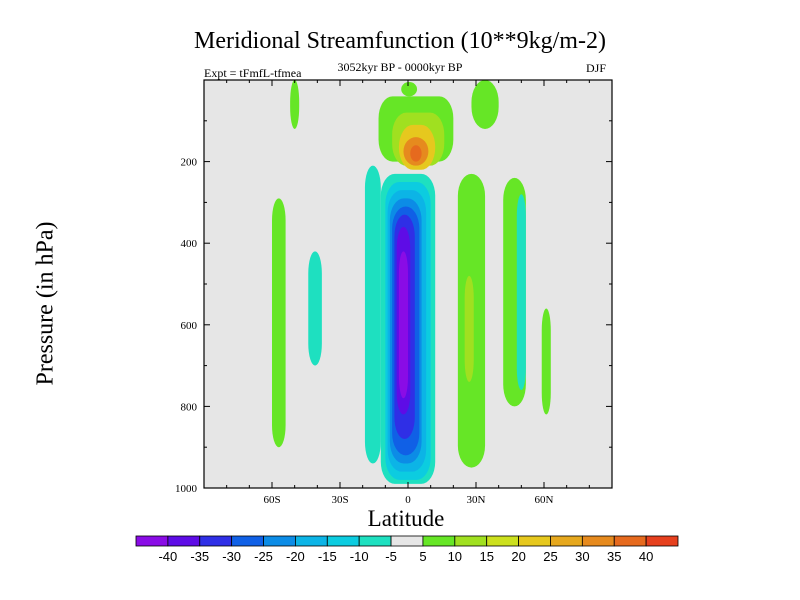  What do you see at coordinates (646, 556) in the screenshot?
I see `colorbar-label: 40` at bounding box center [646, 556].